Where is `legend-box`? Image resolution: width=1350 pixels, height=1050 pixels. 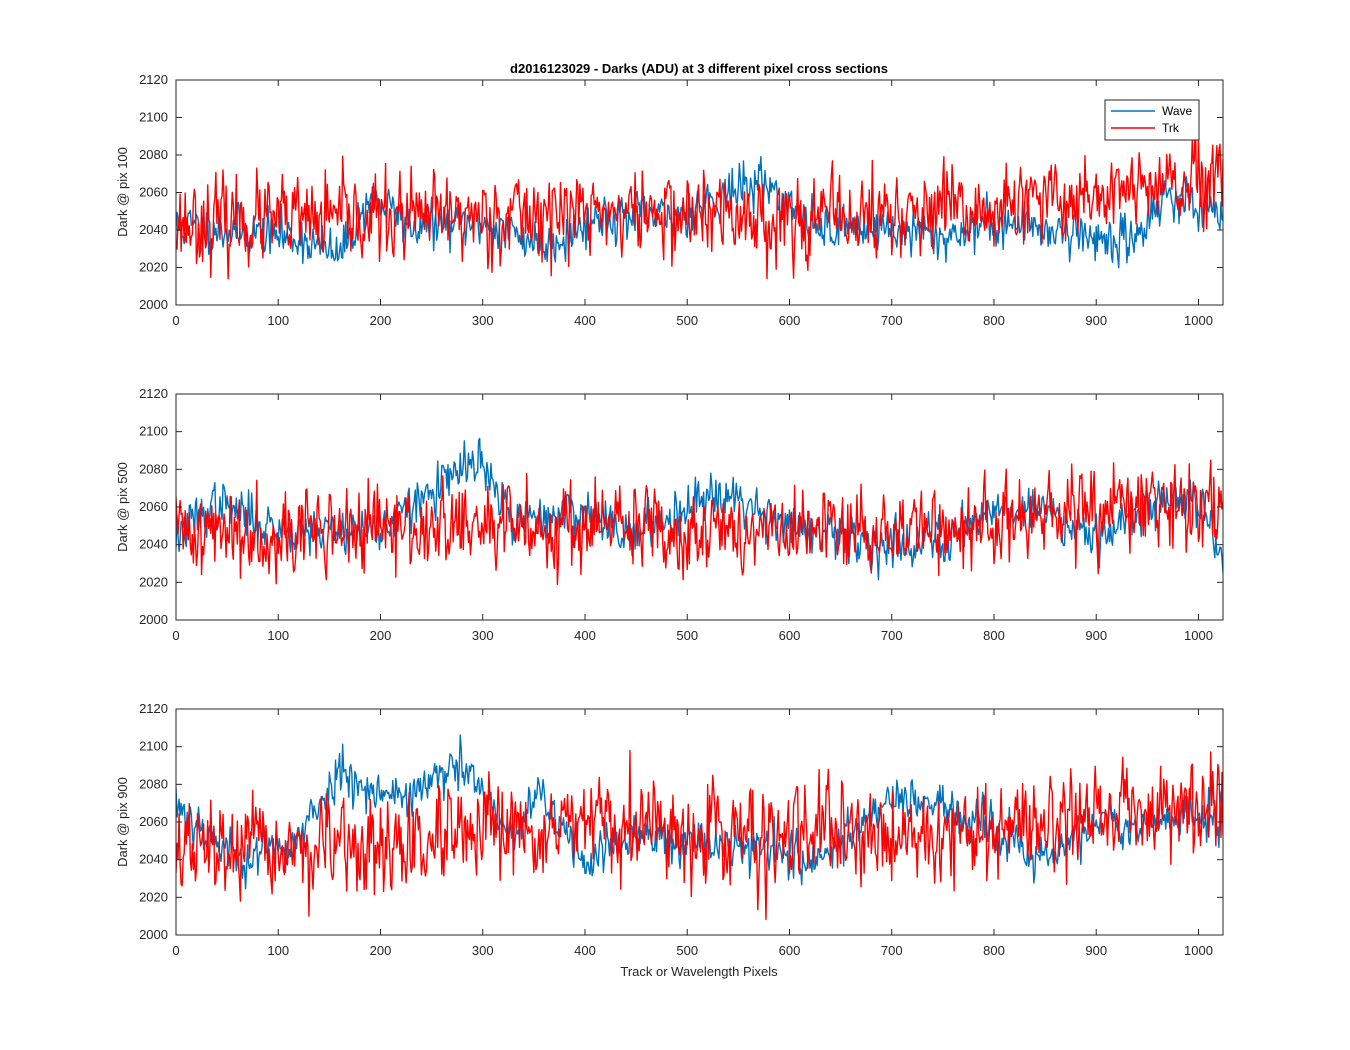
legend-box is located at coordinates (1152, 120).